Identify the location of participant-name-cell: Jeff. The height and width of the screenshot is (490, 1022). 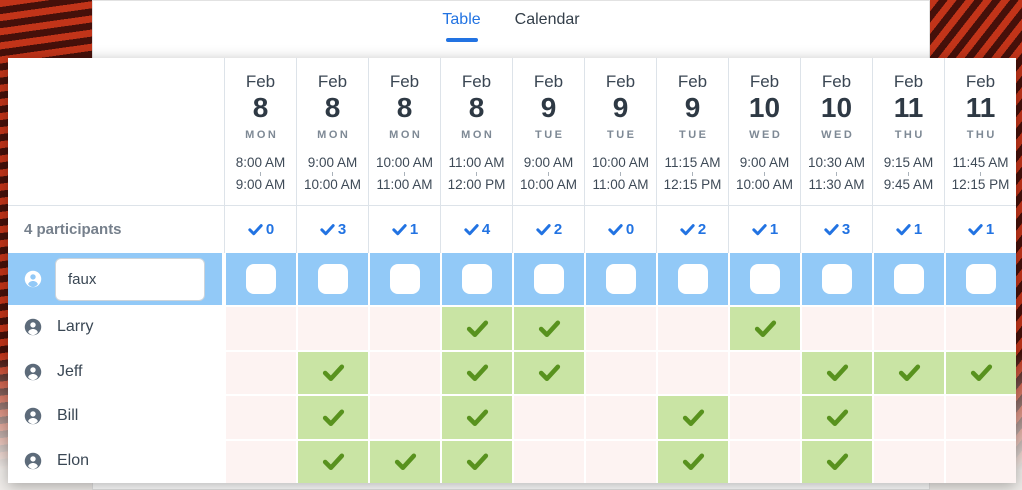
(116, 371).